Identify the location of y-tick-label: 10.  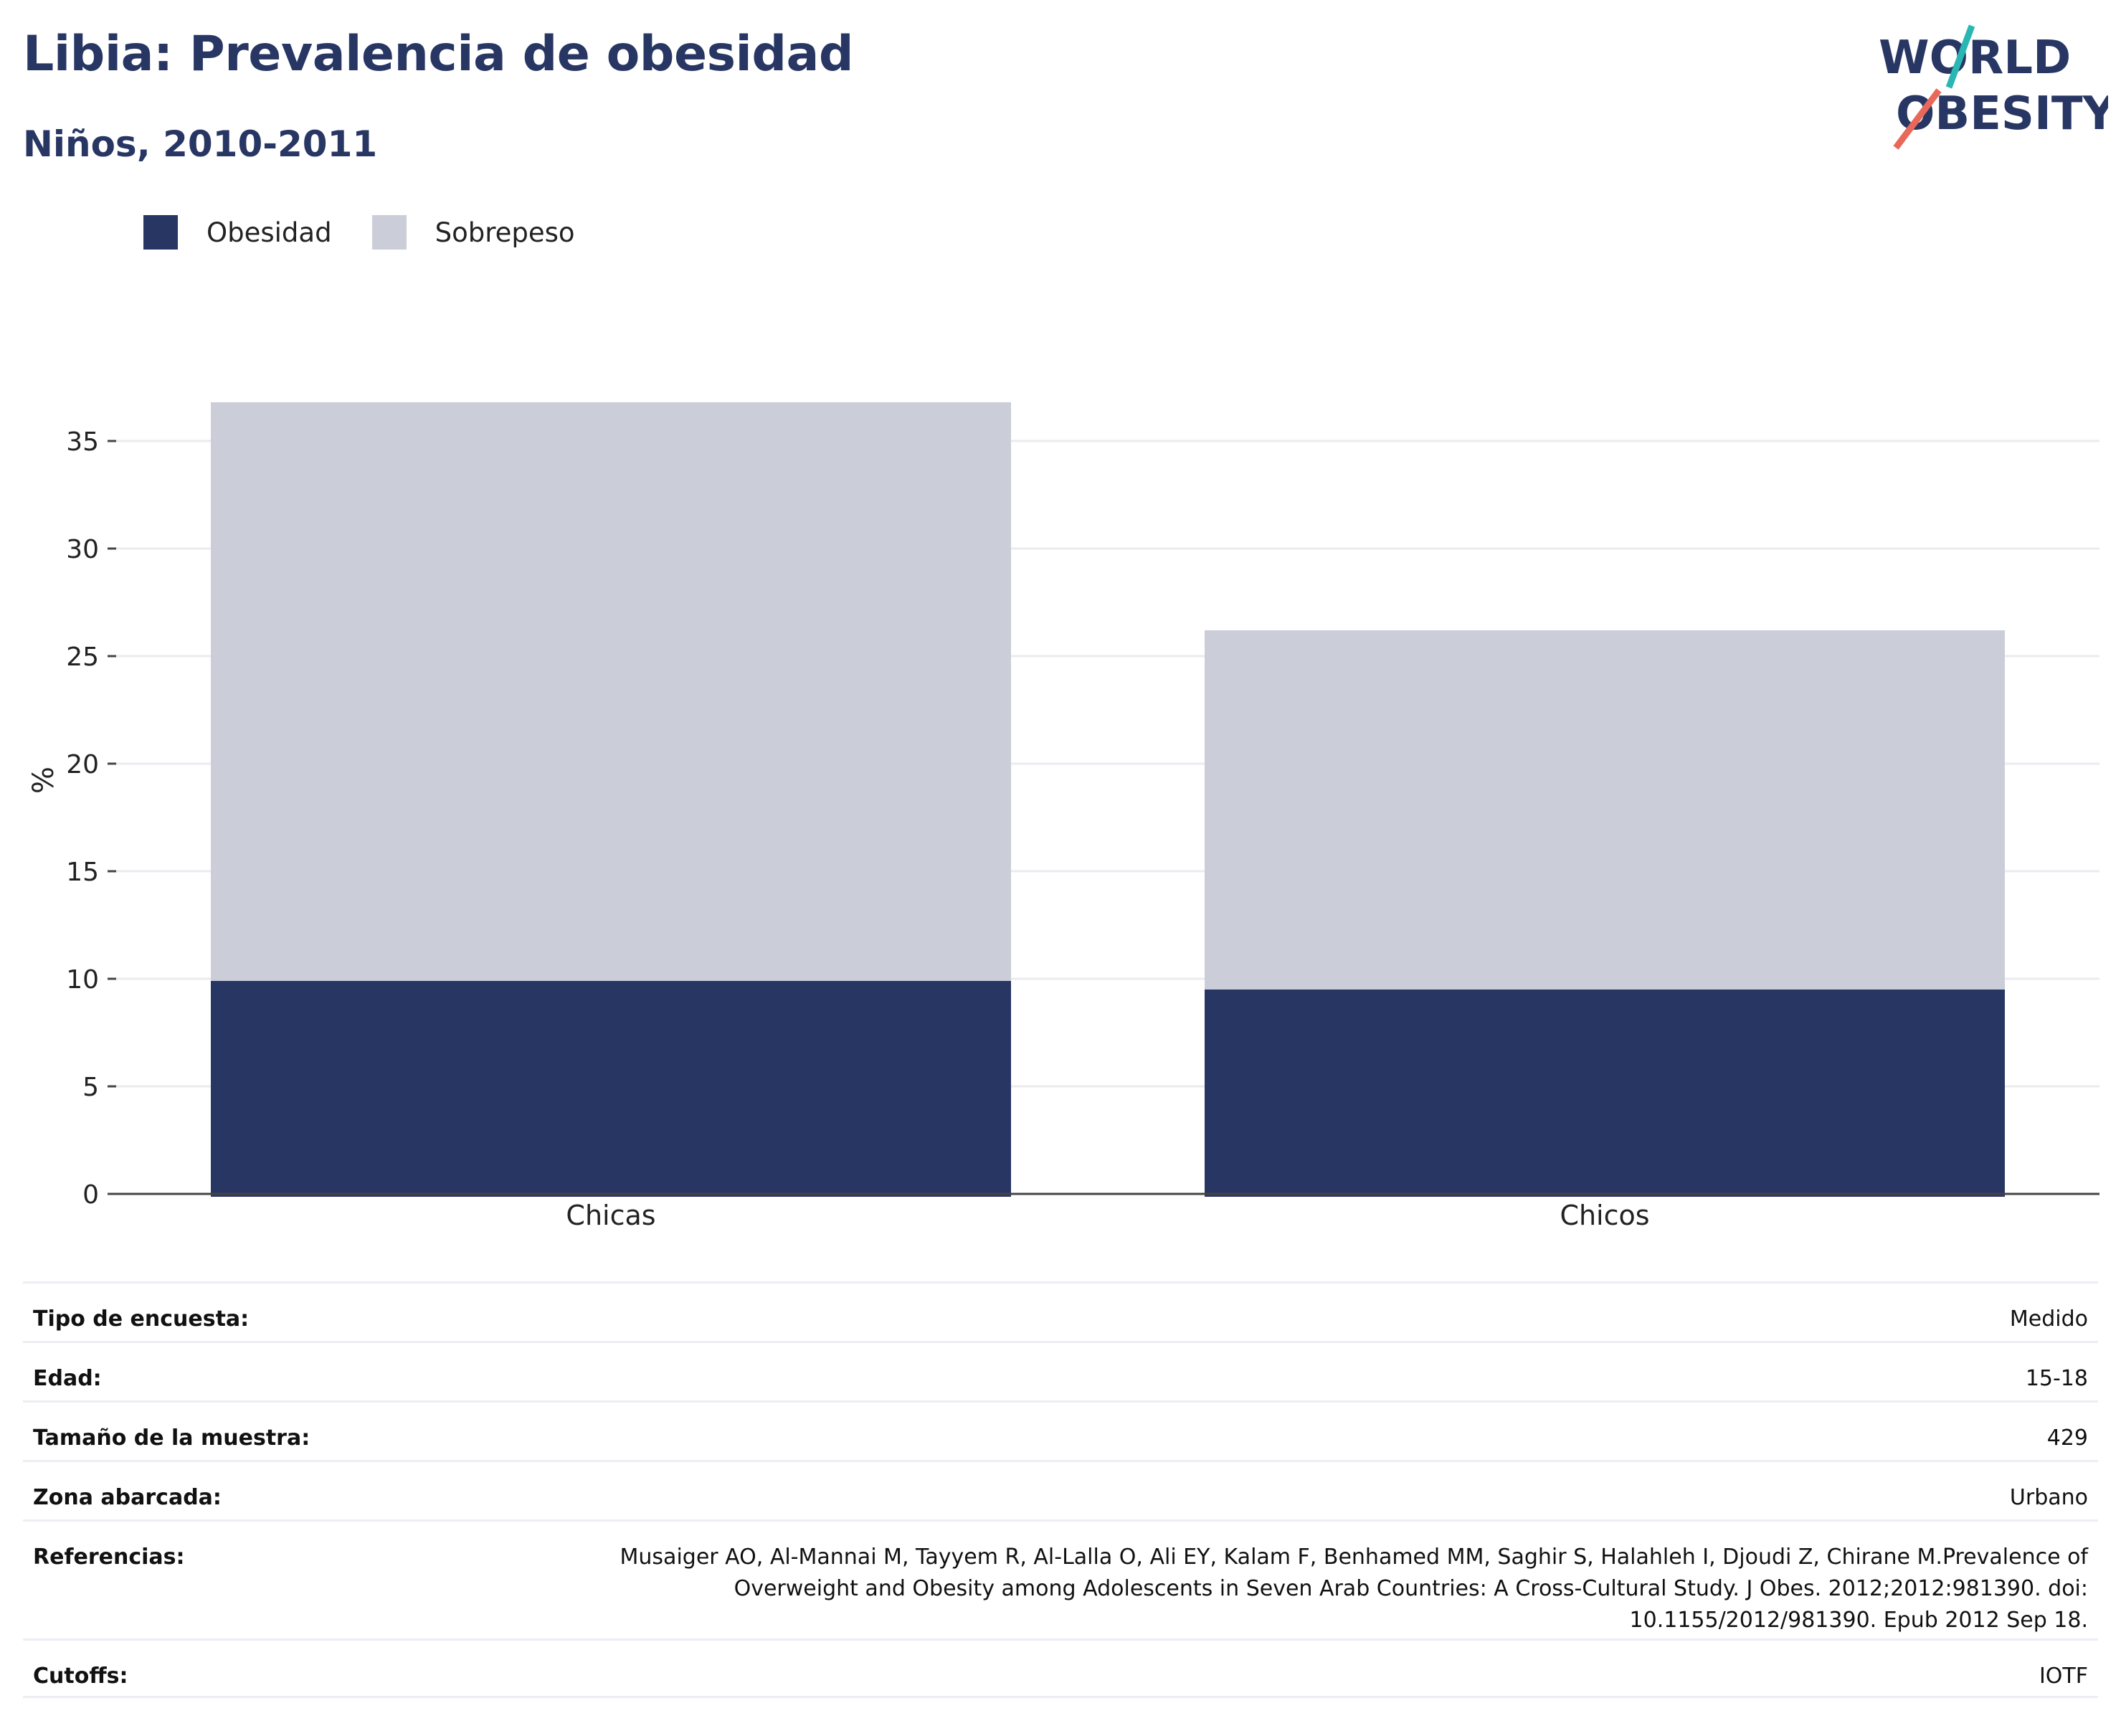
(82, 980).